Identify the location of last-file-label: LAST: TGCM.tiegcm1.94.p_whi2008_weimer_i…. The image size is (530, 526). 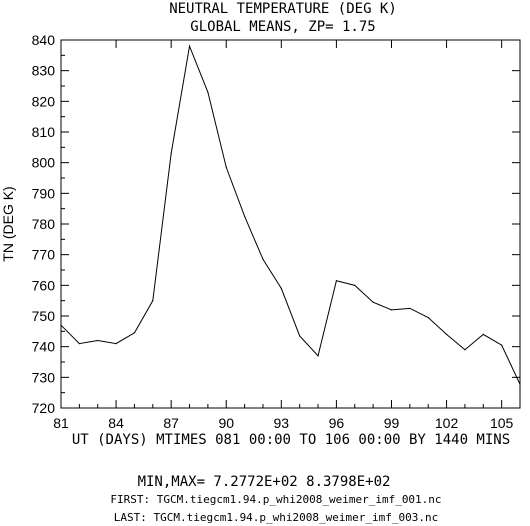
(276, 517).